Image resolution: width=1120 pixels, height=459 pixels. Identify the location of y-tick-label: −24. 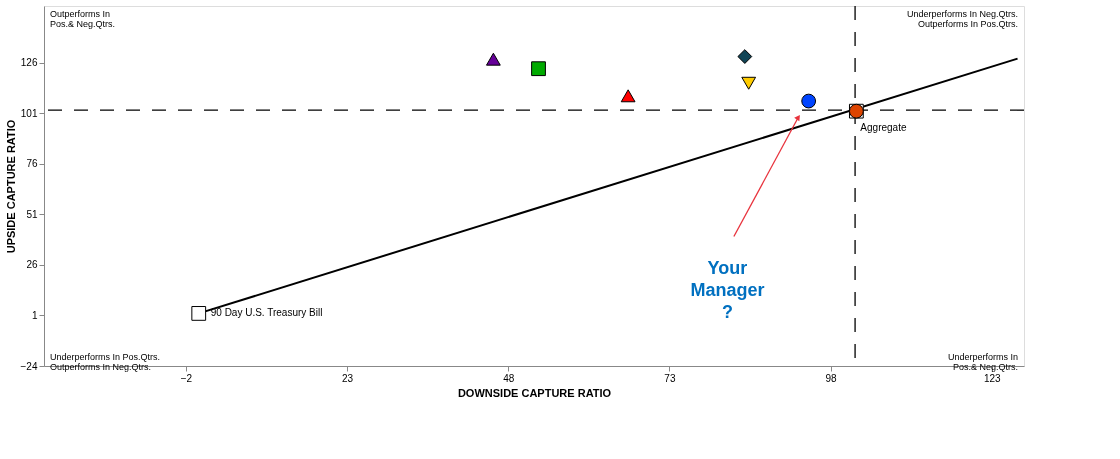
(29, 366).